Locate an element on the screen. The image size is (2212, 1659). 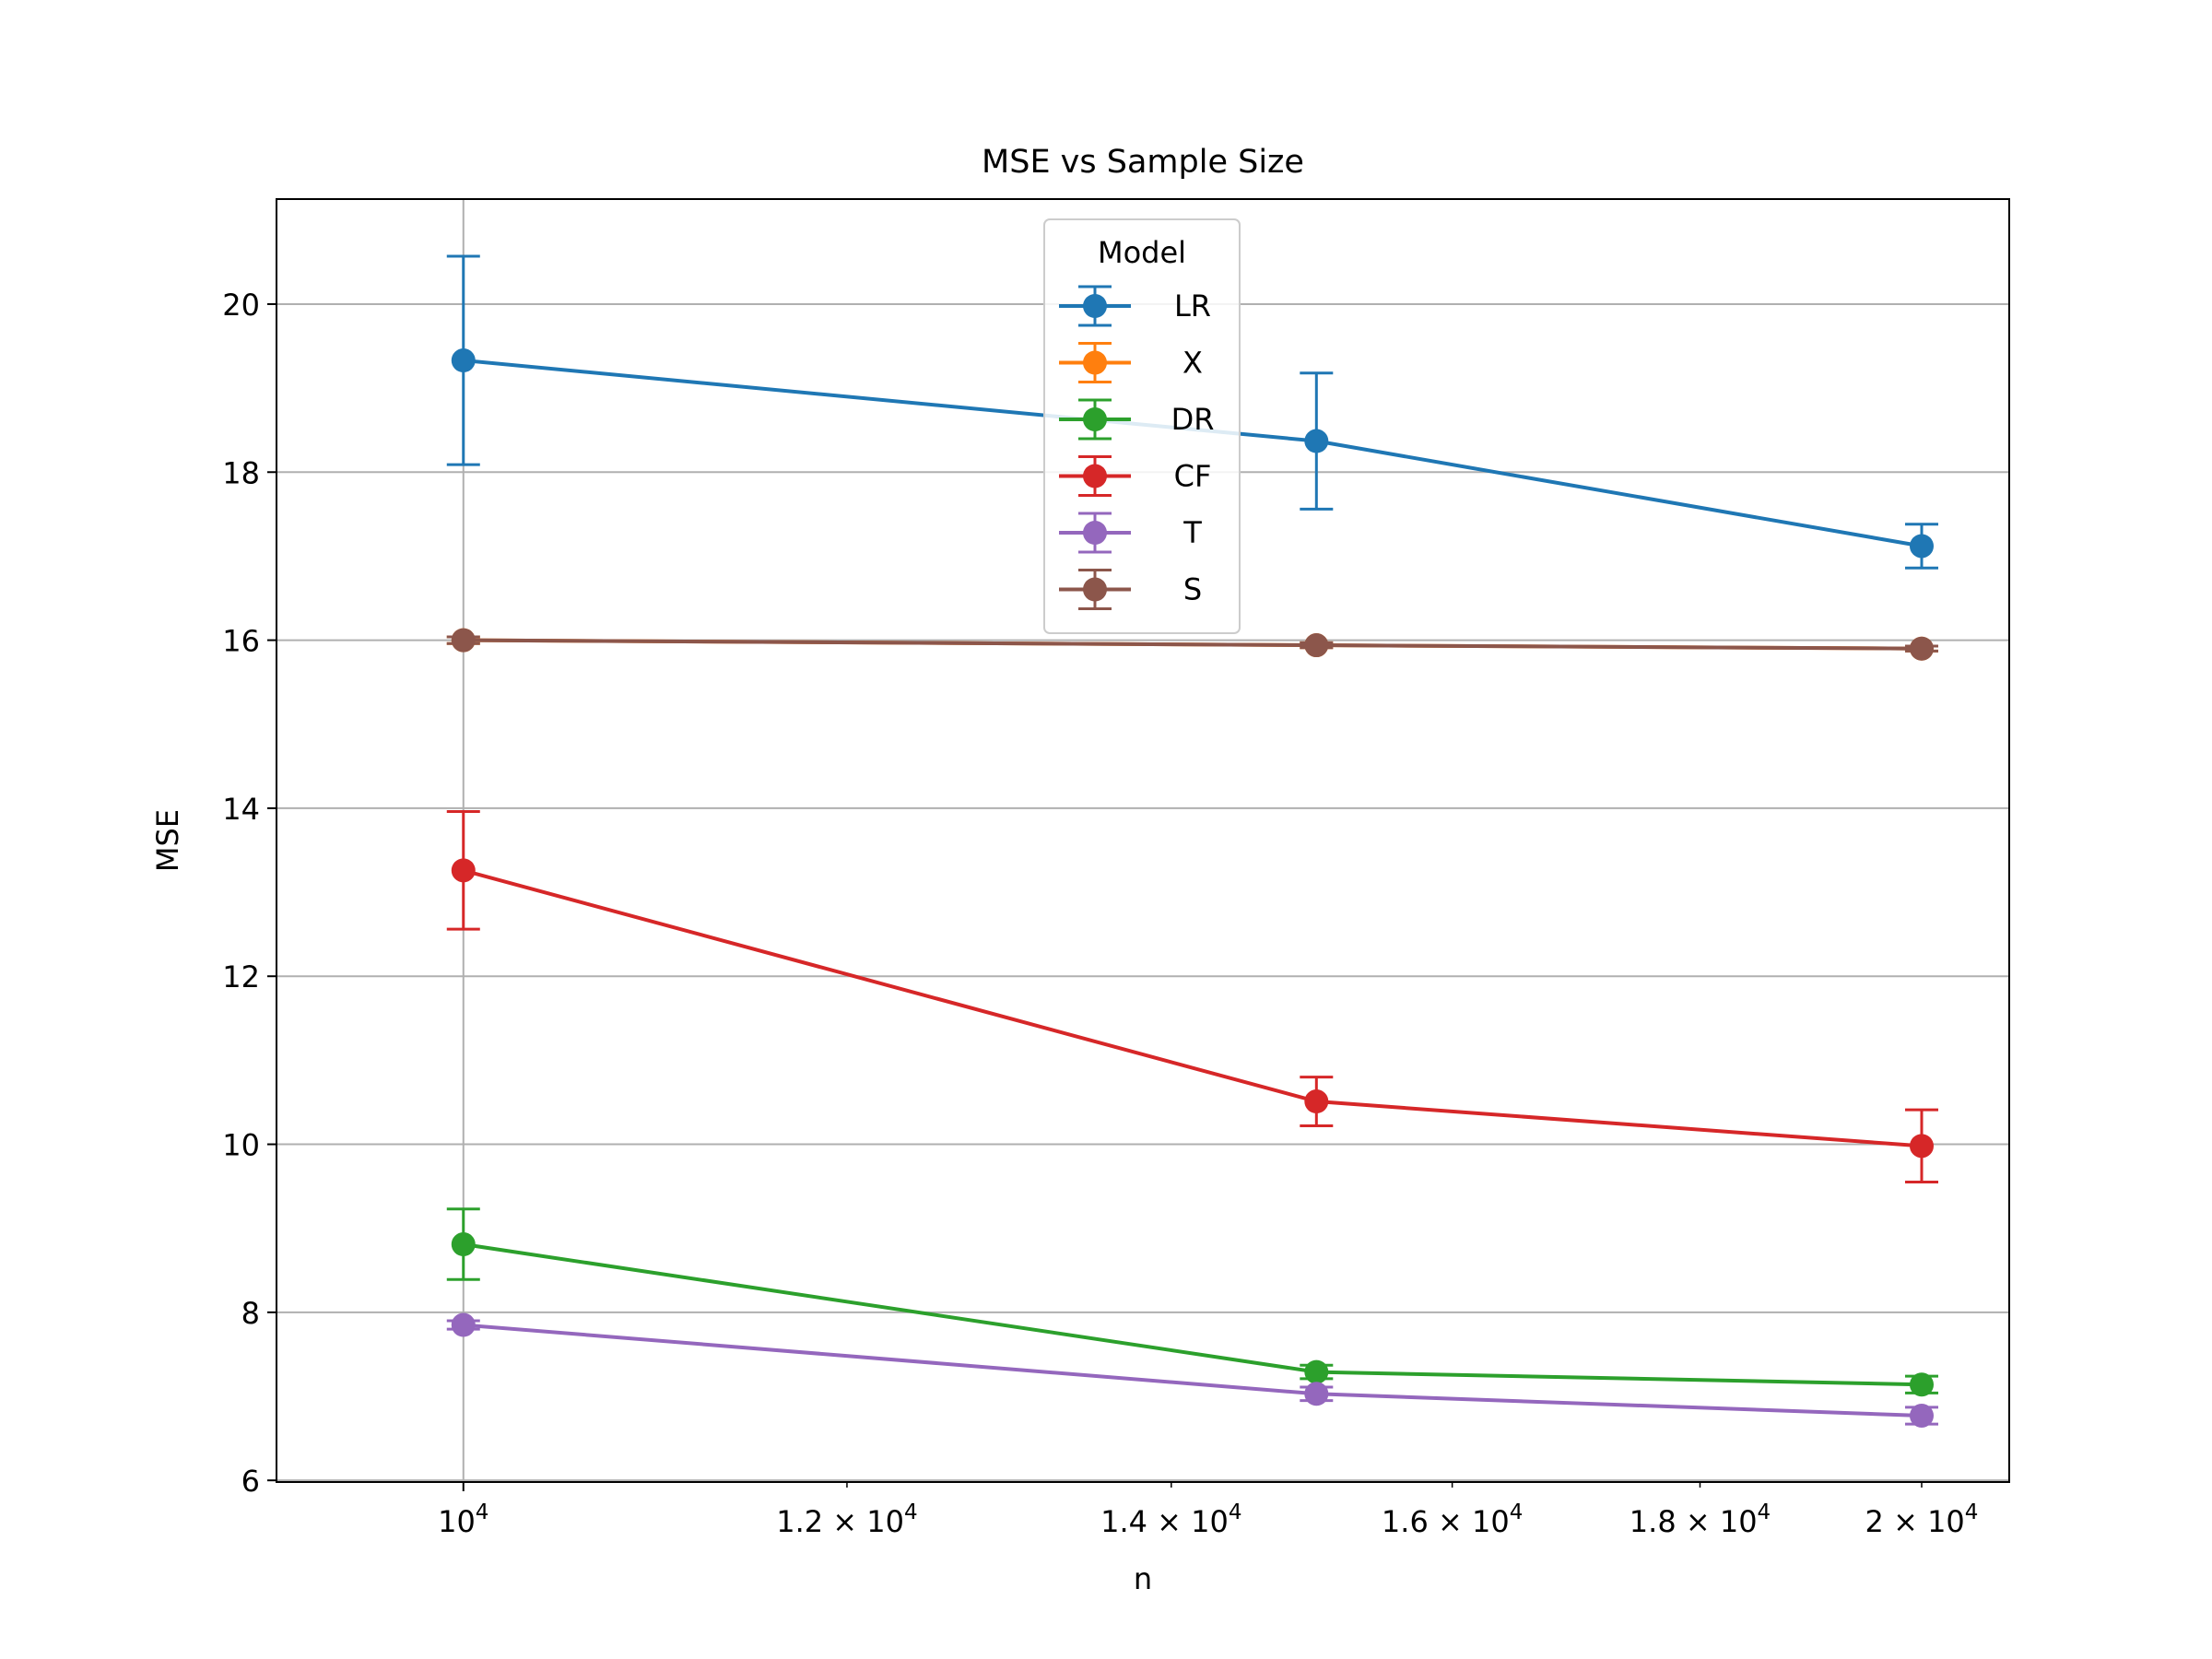
x-tick-label: 104 is located at coordinates (463, 1519).